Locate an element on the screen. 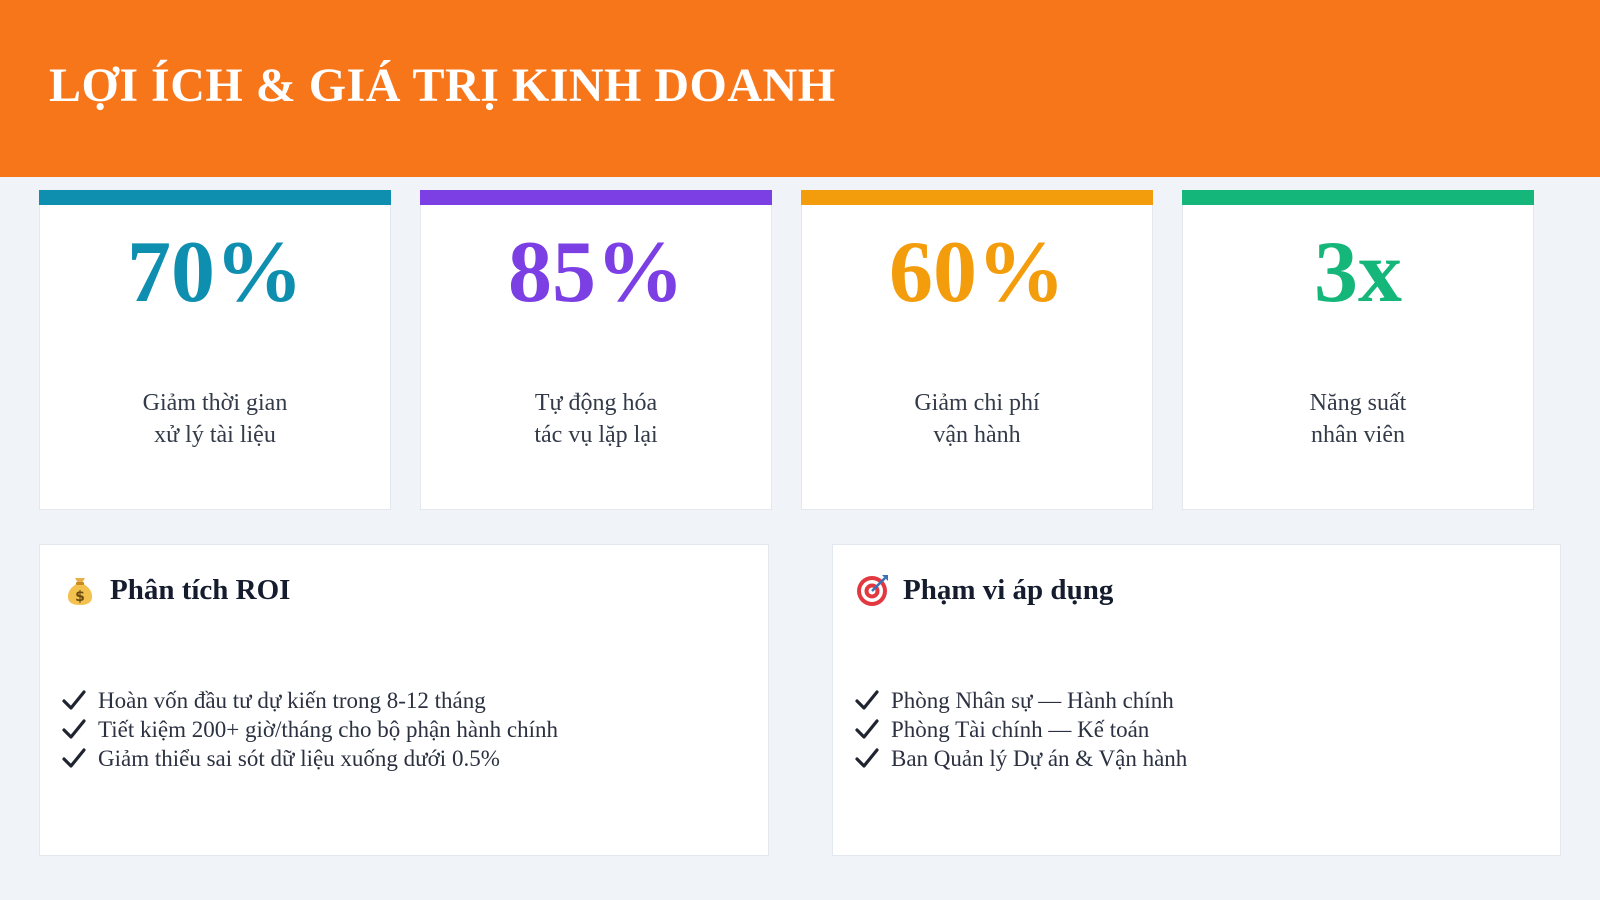  metric-label: Giảm thời gian xử lý tài liệu is located at coordinates (215, 419).